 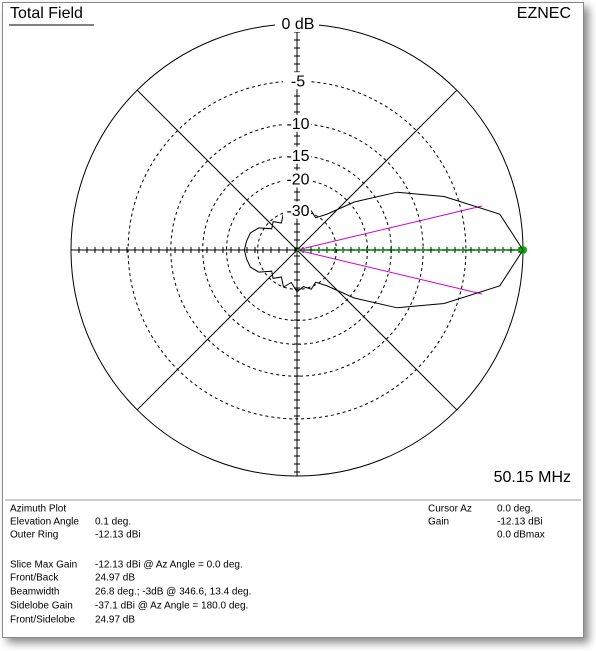 I want to click on info-value: -37.1 dBi @ Az Angle = 180.0 deg., so click(x=171, y=606).